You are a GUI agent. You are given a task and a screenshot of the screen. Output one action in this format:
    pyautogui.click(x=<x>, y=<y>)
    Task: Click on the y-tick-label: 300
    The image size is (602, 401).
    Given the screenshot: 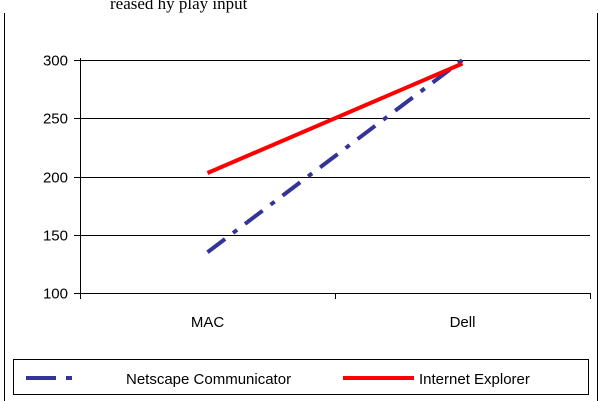 What is the action you would take?
    pyautogui.click(x=55, y=61)
    